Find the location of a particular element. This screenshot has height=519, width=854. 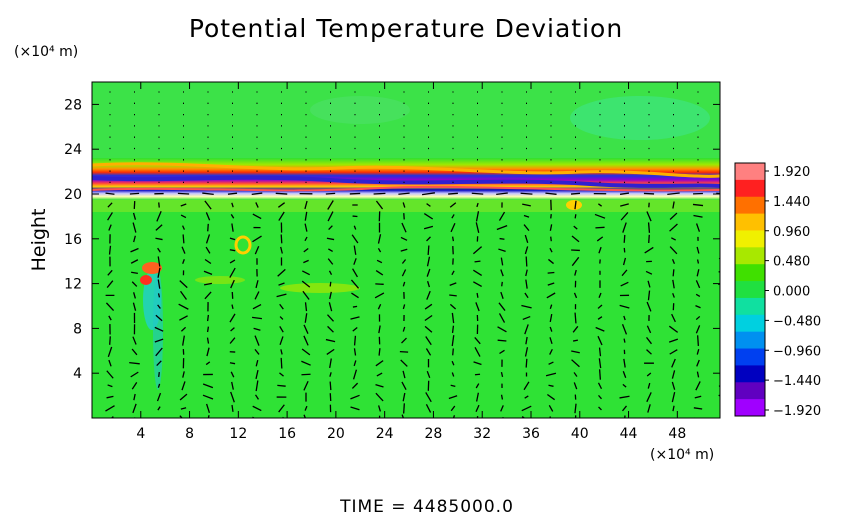

y-tick-label: 8 is located at coordinates (77, 329).